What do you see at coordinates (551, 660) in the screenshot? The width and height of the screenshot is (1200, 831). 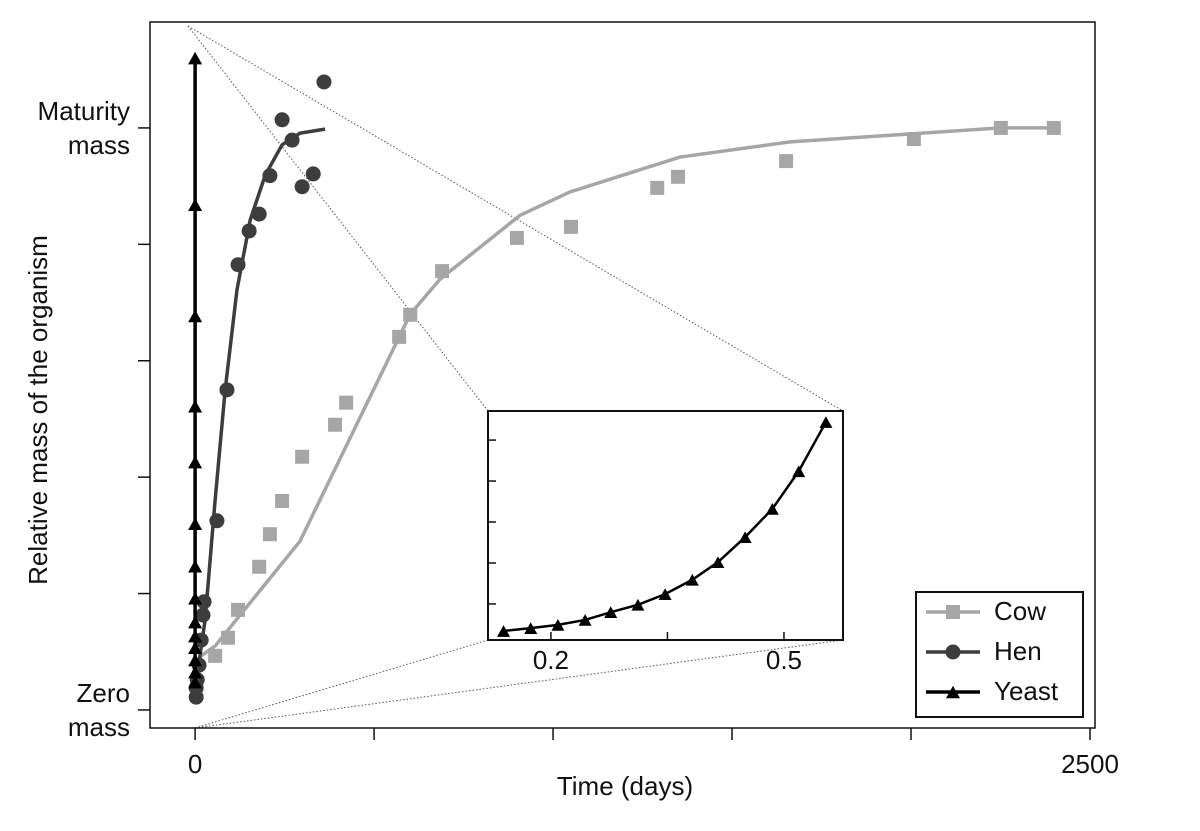 I see `x-tick-label: 0.2` at bounding box center [551, 660].